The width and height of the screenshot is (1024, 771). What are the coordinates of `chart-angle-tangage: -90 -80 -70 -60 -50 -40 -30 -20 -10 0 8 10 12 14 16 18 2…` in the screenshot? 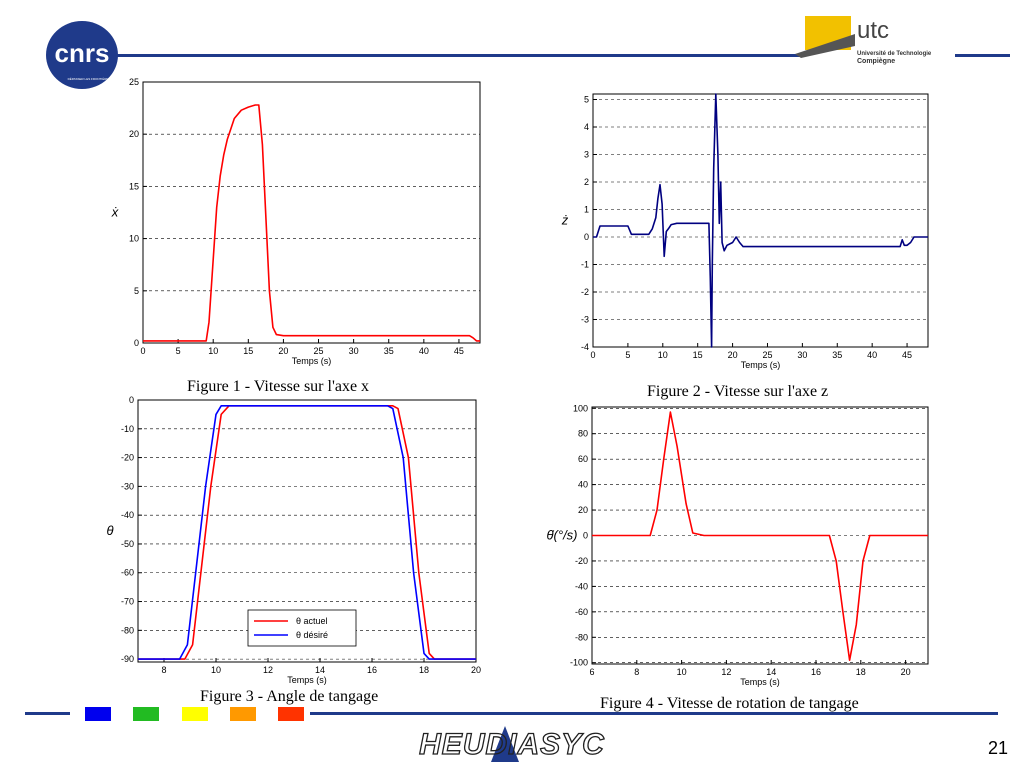 It's located at (293, 540).